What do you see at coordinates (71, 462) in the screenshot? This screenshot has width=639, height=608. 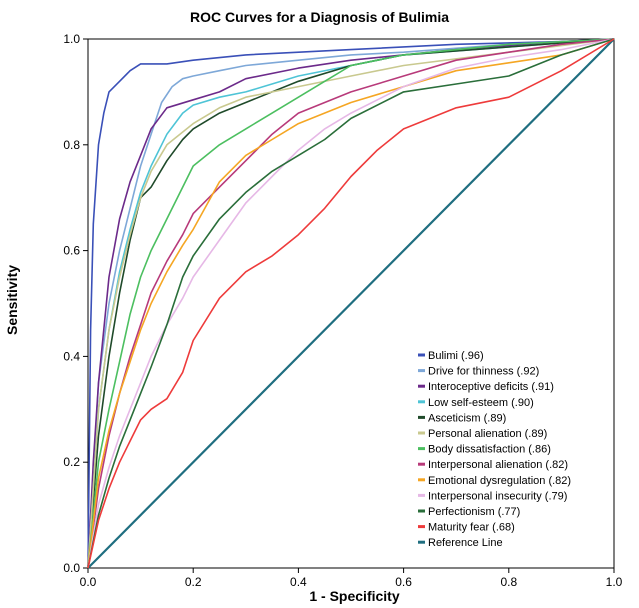 I see `y-tick-label: 0.2` at bounding box center [71, 462].